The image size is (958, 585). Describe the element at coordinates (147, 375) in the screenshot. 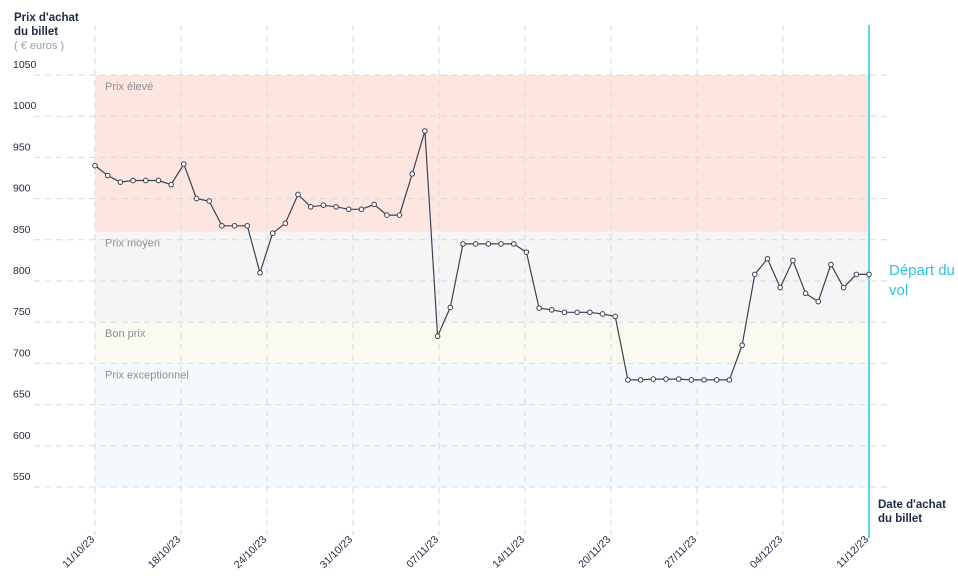

I see `zone-3-label: Prix exceptionnel` at that location.